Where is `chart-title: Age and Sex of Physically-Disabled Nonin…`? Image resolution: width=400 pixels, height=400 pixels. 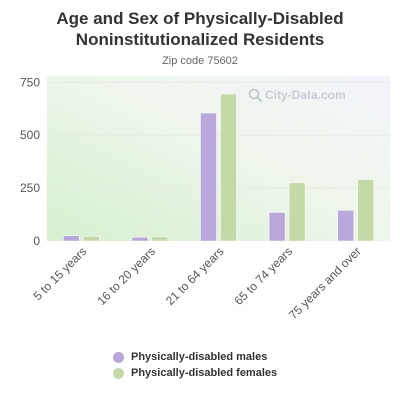
chart-title: Age and Sex of Physically-Disabled Nonin… is located at coordinates (200, 29).